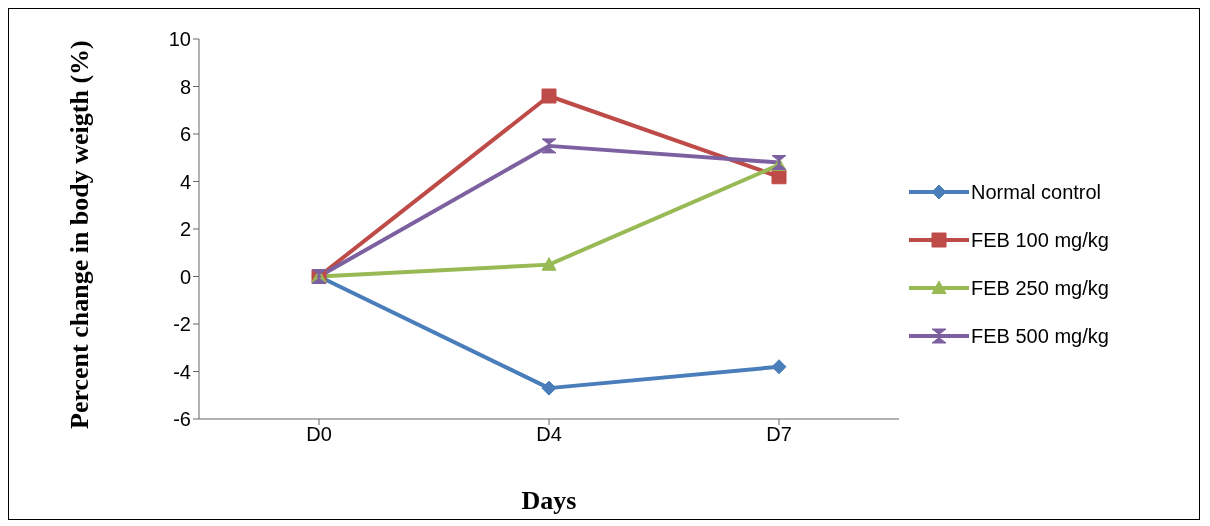  Describe the element at coordinates (549, 500) in the screenshot. I see `x-axis-title: Days` at that location.